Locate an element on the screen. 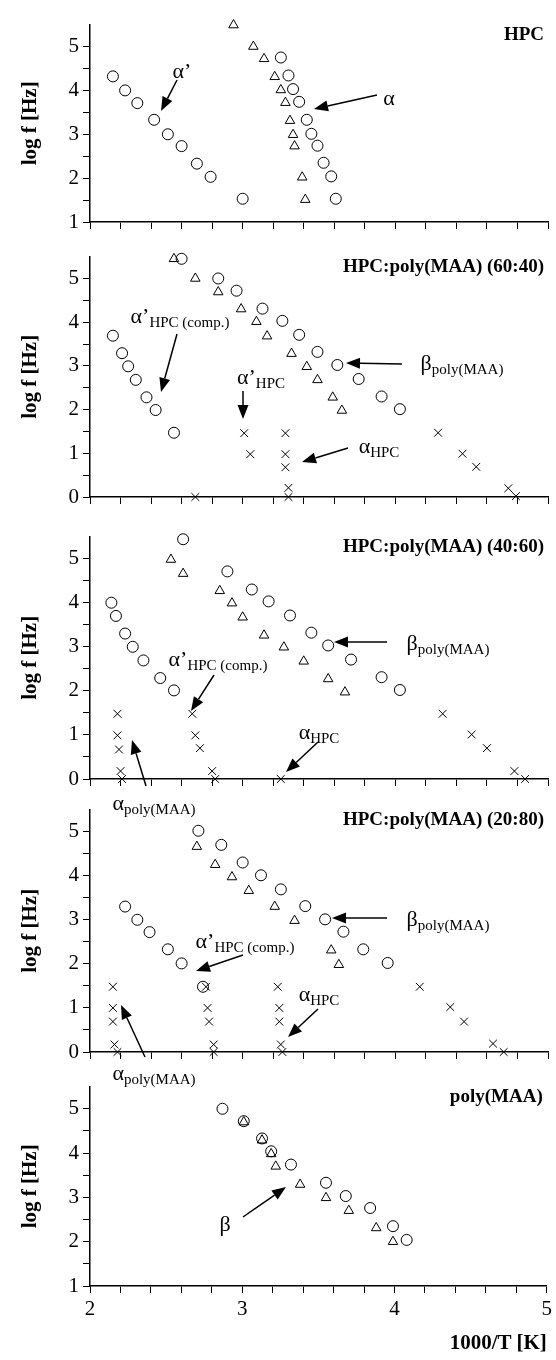 The width and height of the screenshot is (556, 1360). annotation: α’ is located at coordinates (182, 70).